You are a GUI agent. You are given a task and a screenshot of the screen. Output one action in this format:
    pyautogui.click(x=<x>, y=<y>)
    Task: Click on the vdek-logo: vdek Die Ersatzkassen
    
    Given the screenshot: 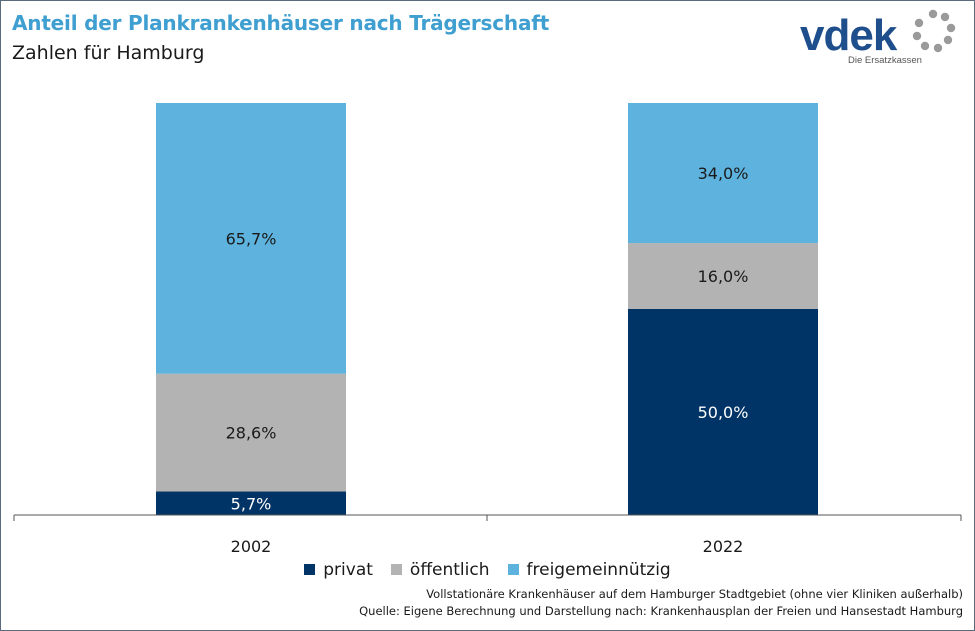 What is the action you would take?
    pyautogui.click(x=878, y=37)
    